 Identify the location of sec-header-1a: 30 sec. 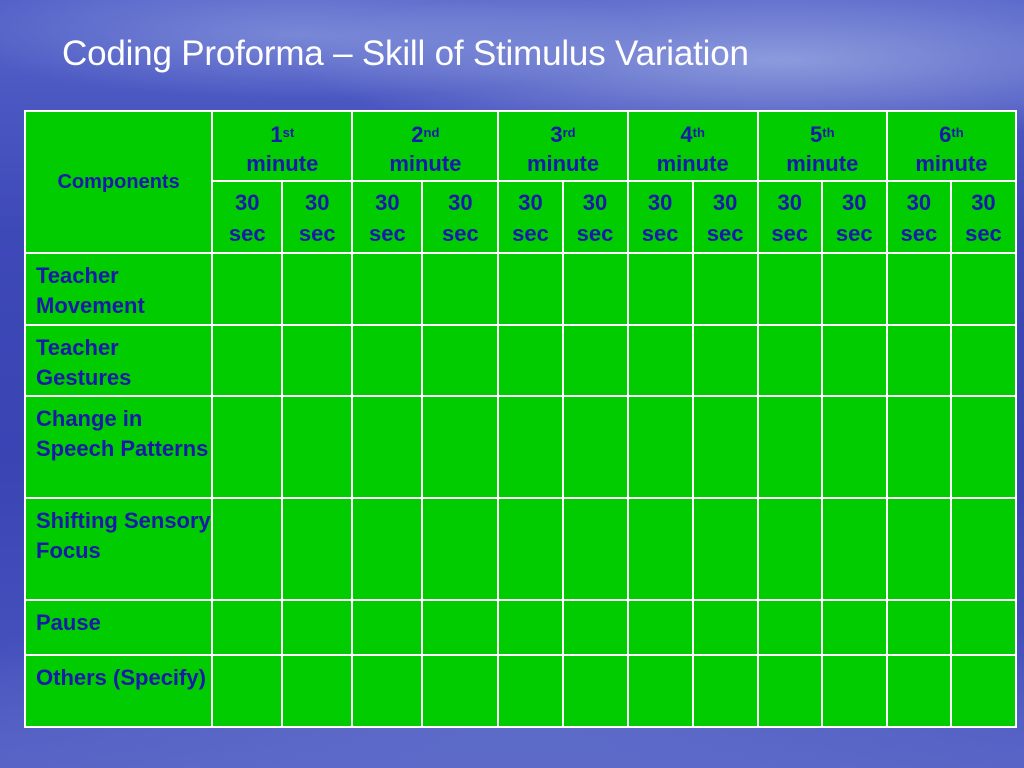
(247, 217).